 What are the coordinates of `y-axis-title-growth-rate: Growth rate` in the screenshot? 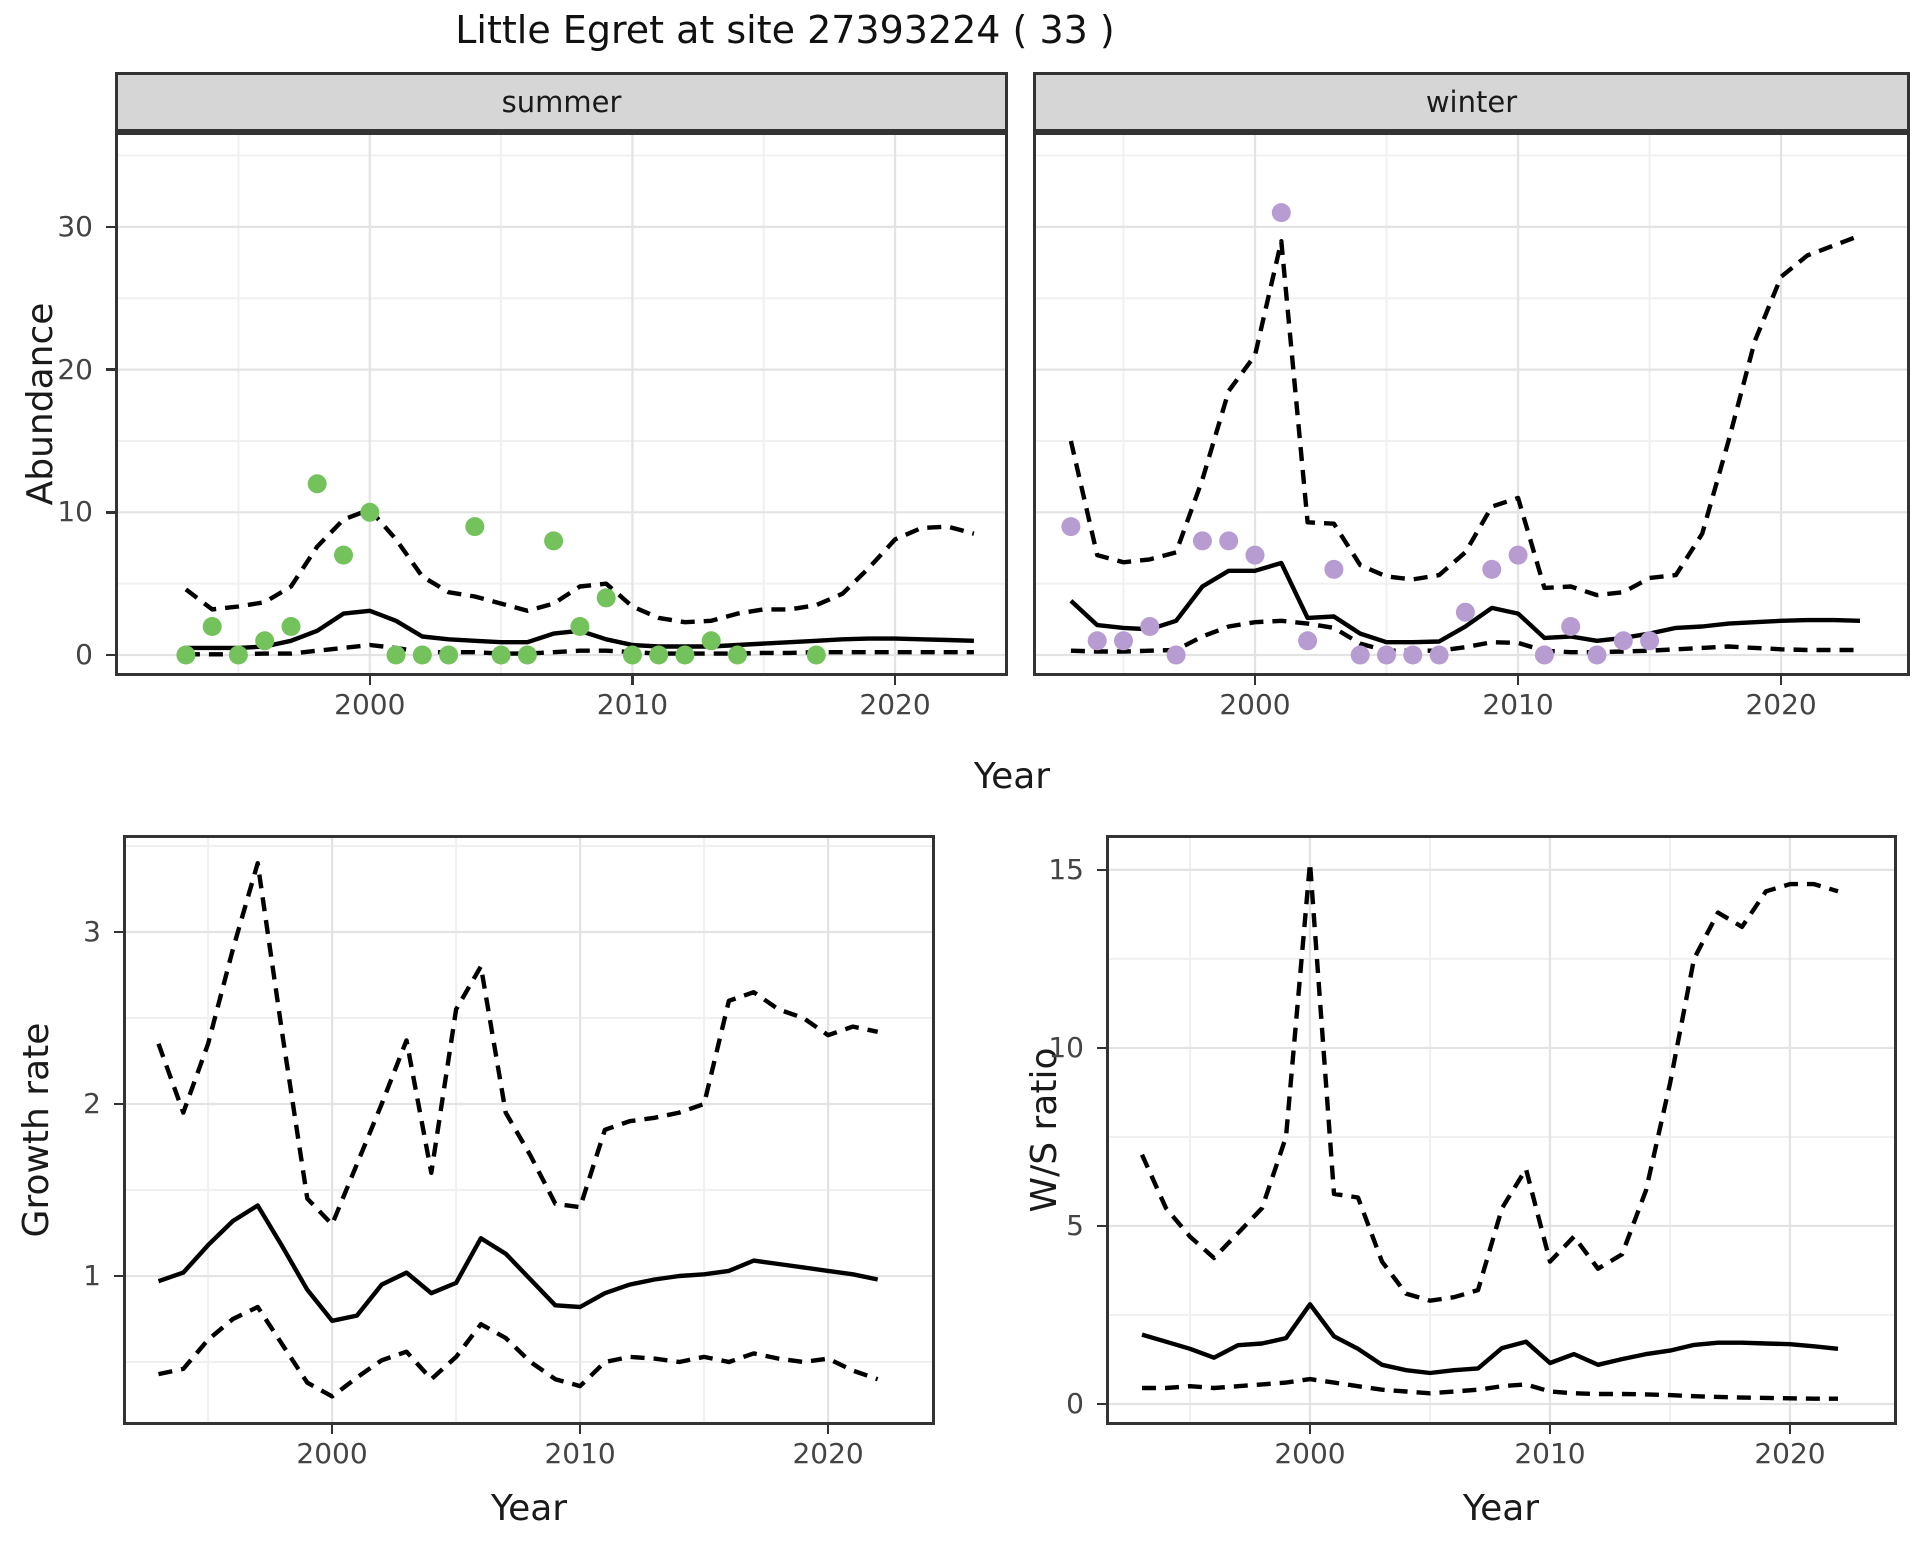 It's located at (36, 1130).